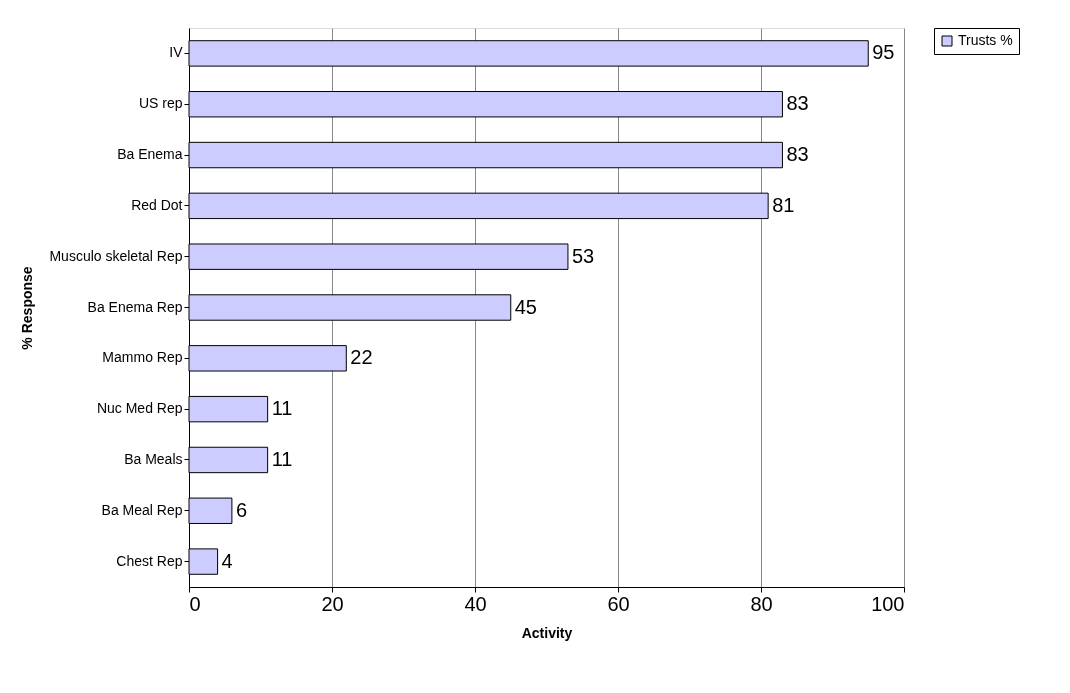  What do you see at coordinates (150, 154) in the screenshot?
I see `y-tick-label: Ba Enema` at bounding box center [150, 154].